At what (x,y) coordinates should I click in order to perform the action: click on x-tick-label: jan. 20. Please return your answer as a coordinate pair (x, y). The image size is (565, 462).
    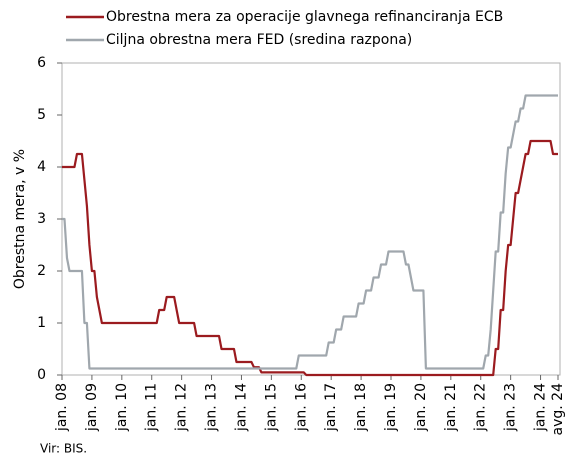
    Looking at the image, I should click on (421, 407).